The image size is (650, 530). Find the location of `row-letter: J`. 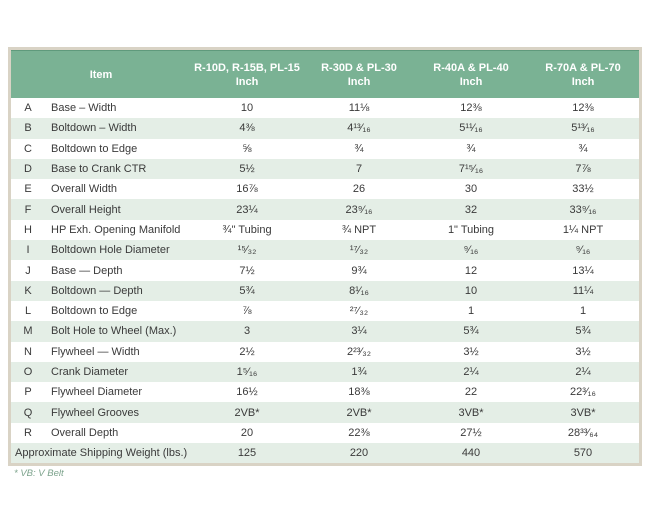

row-letter: J is located at coordinates (28, 270).